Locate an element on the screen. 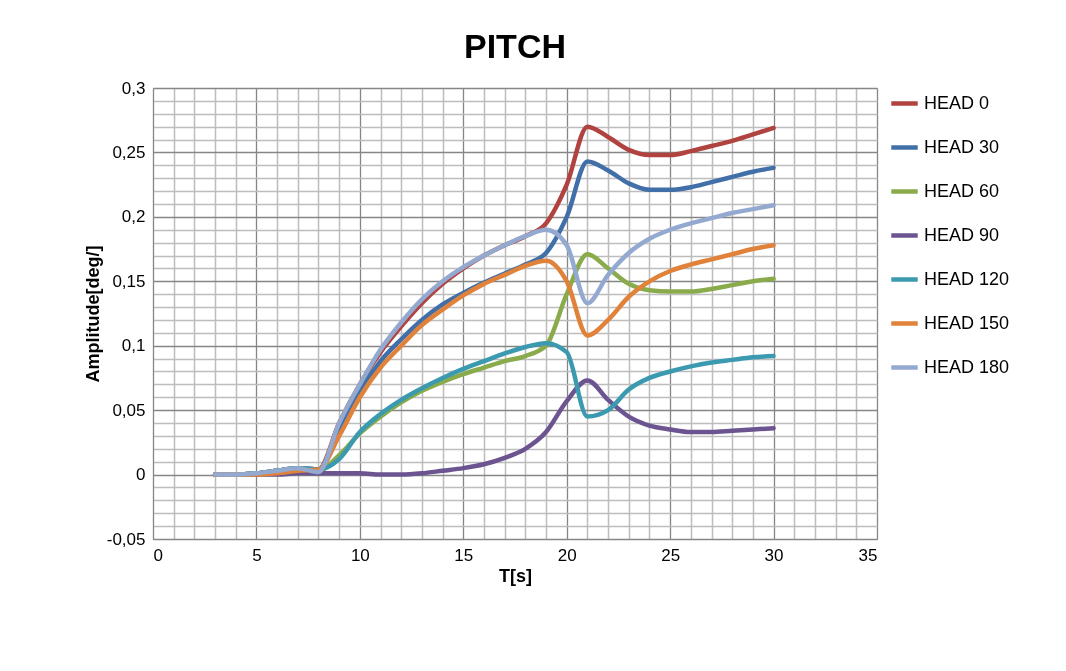 The height and width of the screenshot is (671, 1066). y-tick-label: -0,05 is located at coordinates (126, 539).